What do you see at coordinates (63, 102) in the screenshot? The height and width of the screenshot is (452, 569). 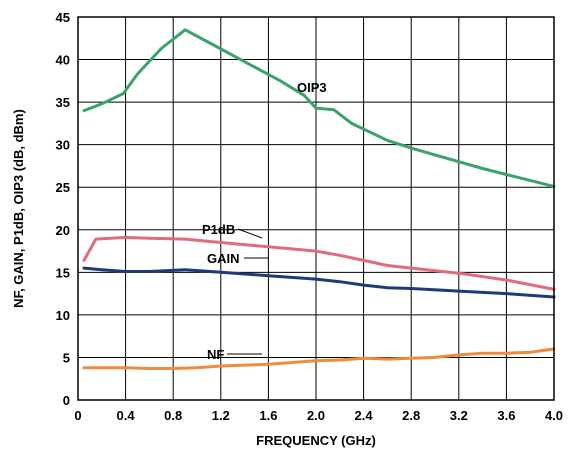 I see `y-tick-label: 35` at bounding box center [63, 102].